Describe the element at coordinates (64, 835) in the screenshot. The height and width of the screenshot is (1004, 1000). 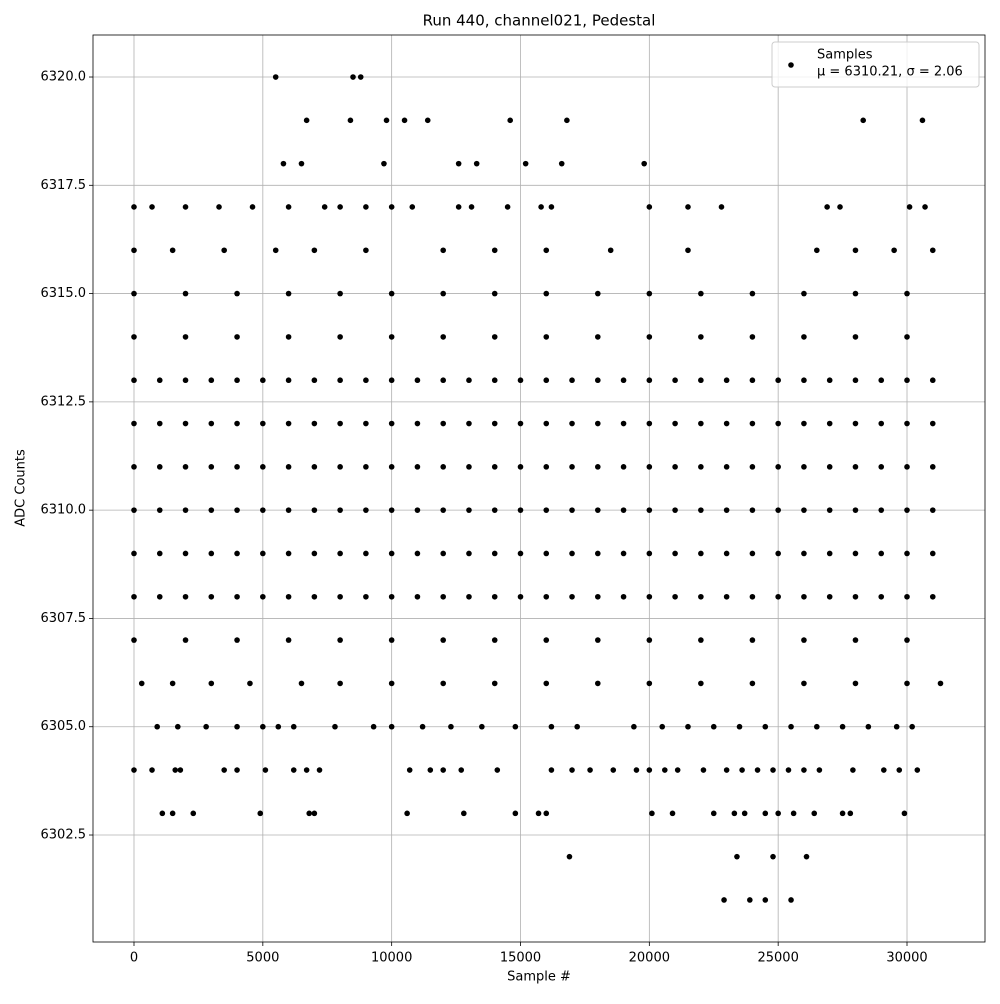
I see `y-tick-label: 6302.5` at that location.